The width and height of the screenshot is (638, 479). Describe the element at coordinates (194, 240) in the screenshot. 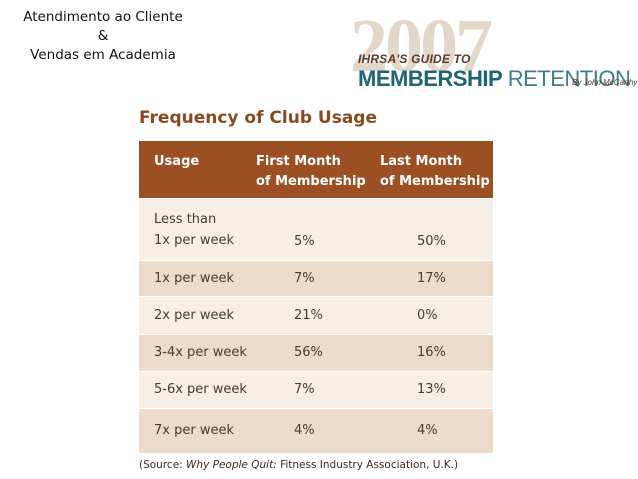

I see `row-usage-line-2: 1x per week` at that location.